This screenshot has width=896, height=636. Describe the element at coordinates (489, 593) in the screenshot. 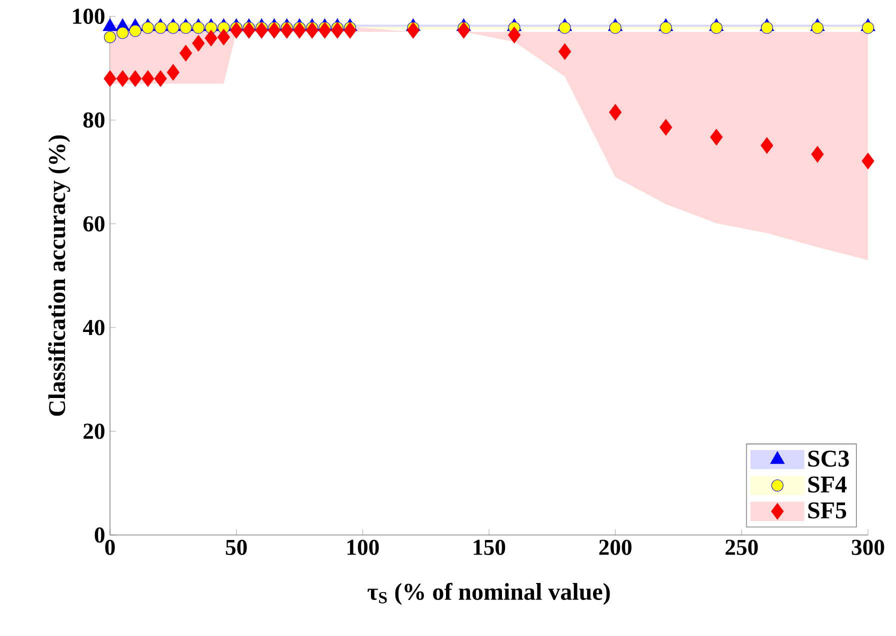

I see `x-axis-title: τ$_{S}$ (% of nominal value)` at that location.